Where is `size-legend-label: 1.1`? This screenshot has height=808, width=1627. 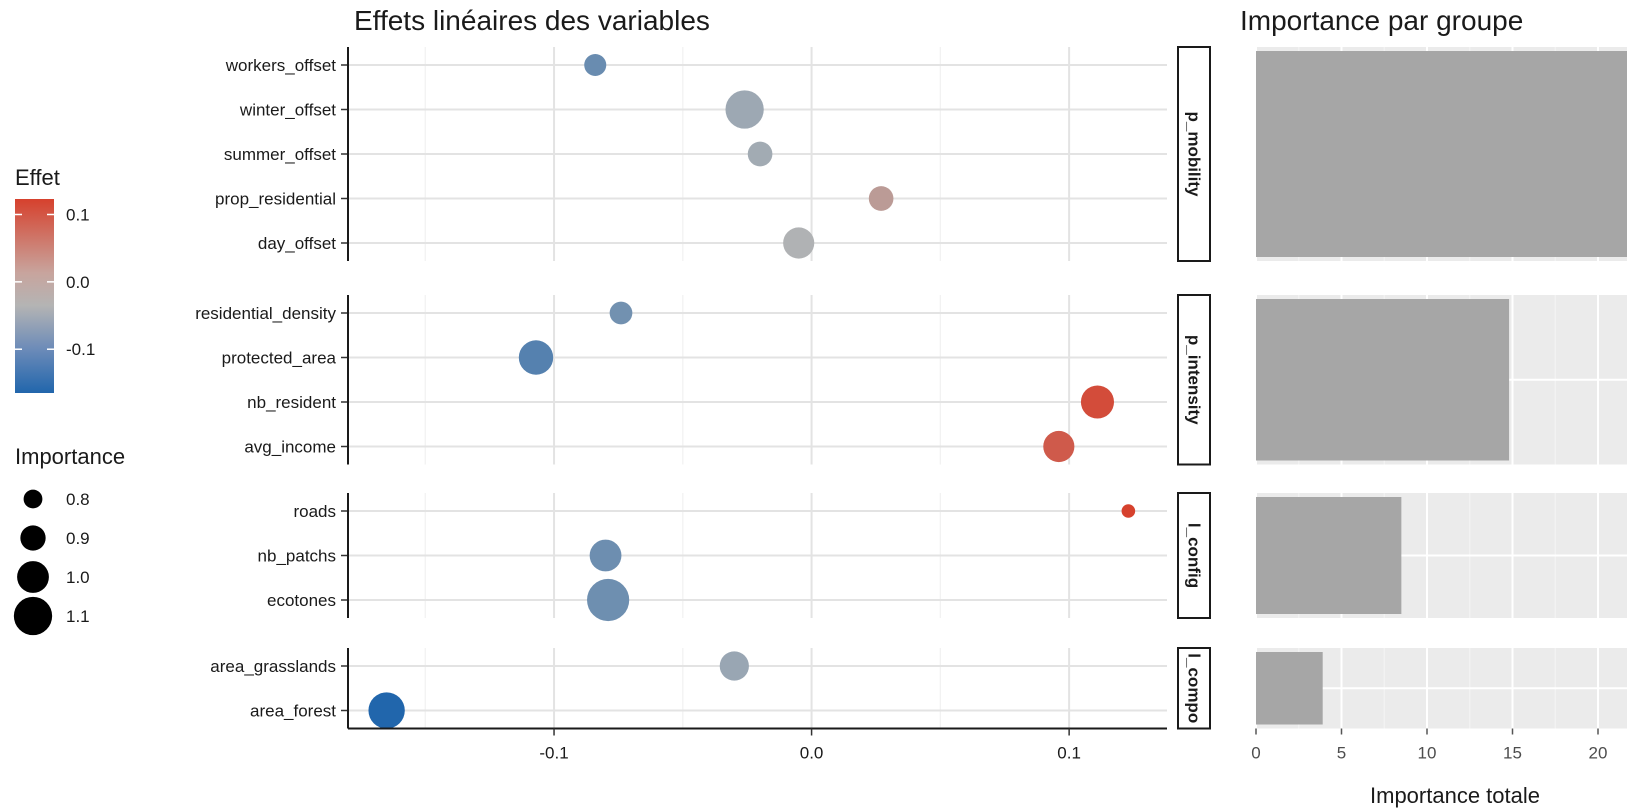 size-legend-label: 1.1 is located at coordinates (78, 616).